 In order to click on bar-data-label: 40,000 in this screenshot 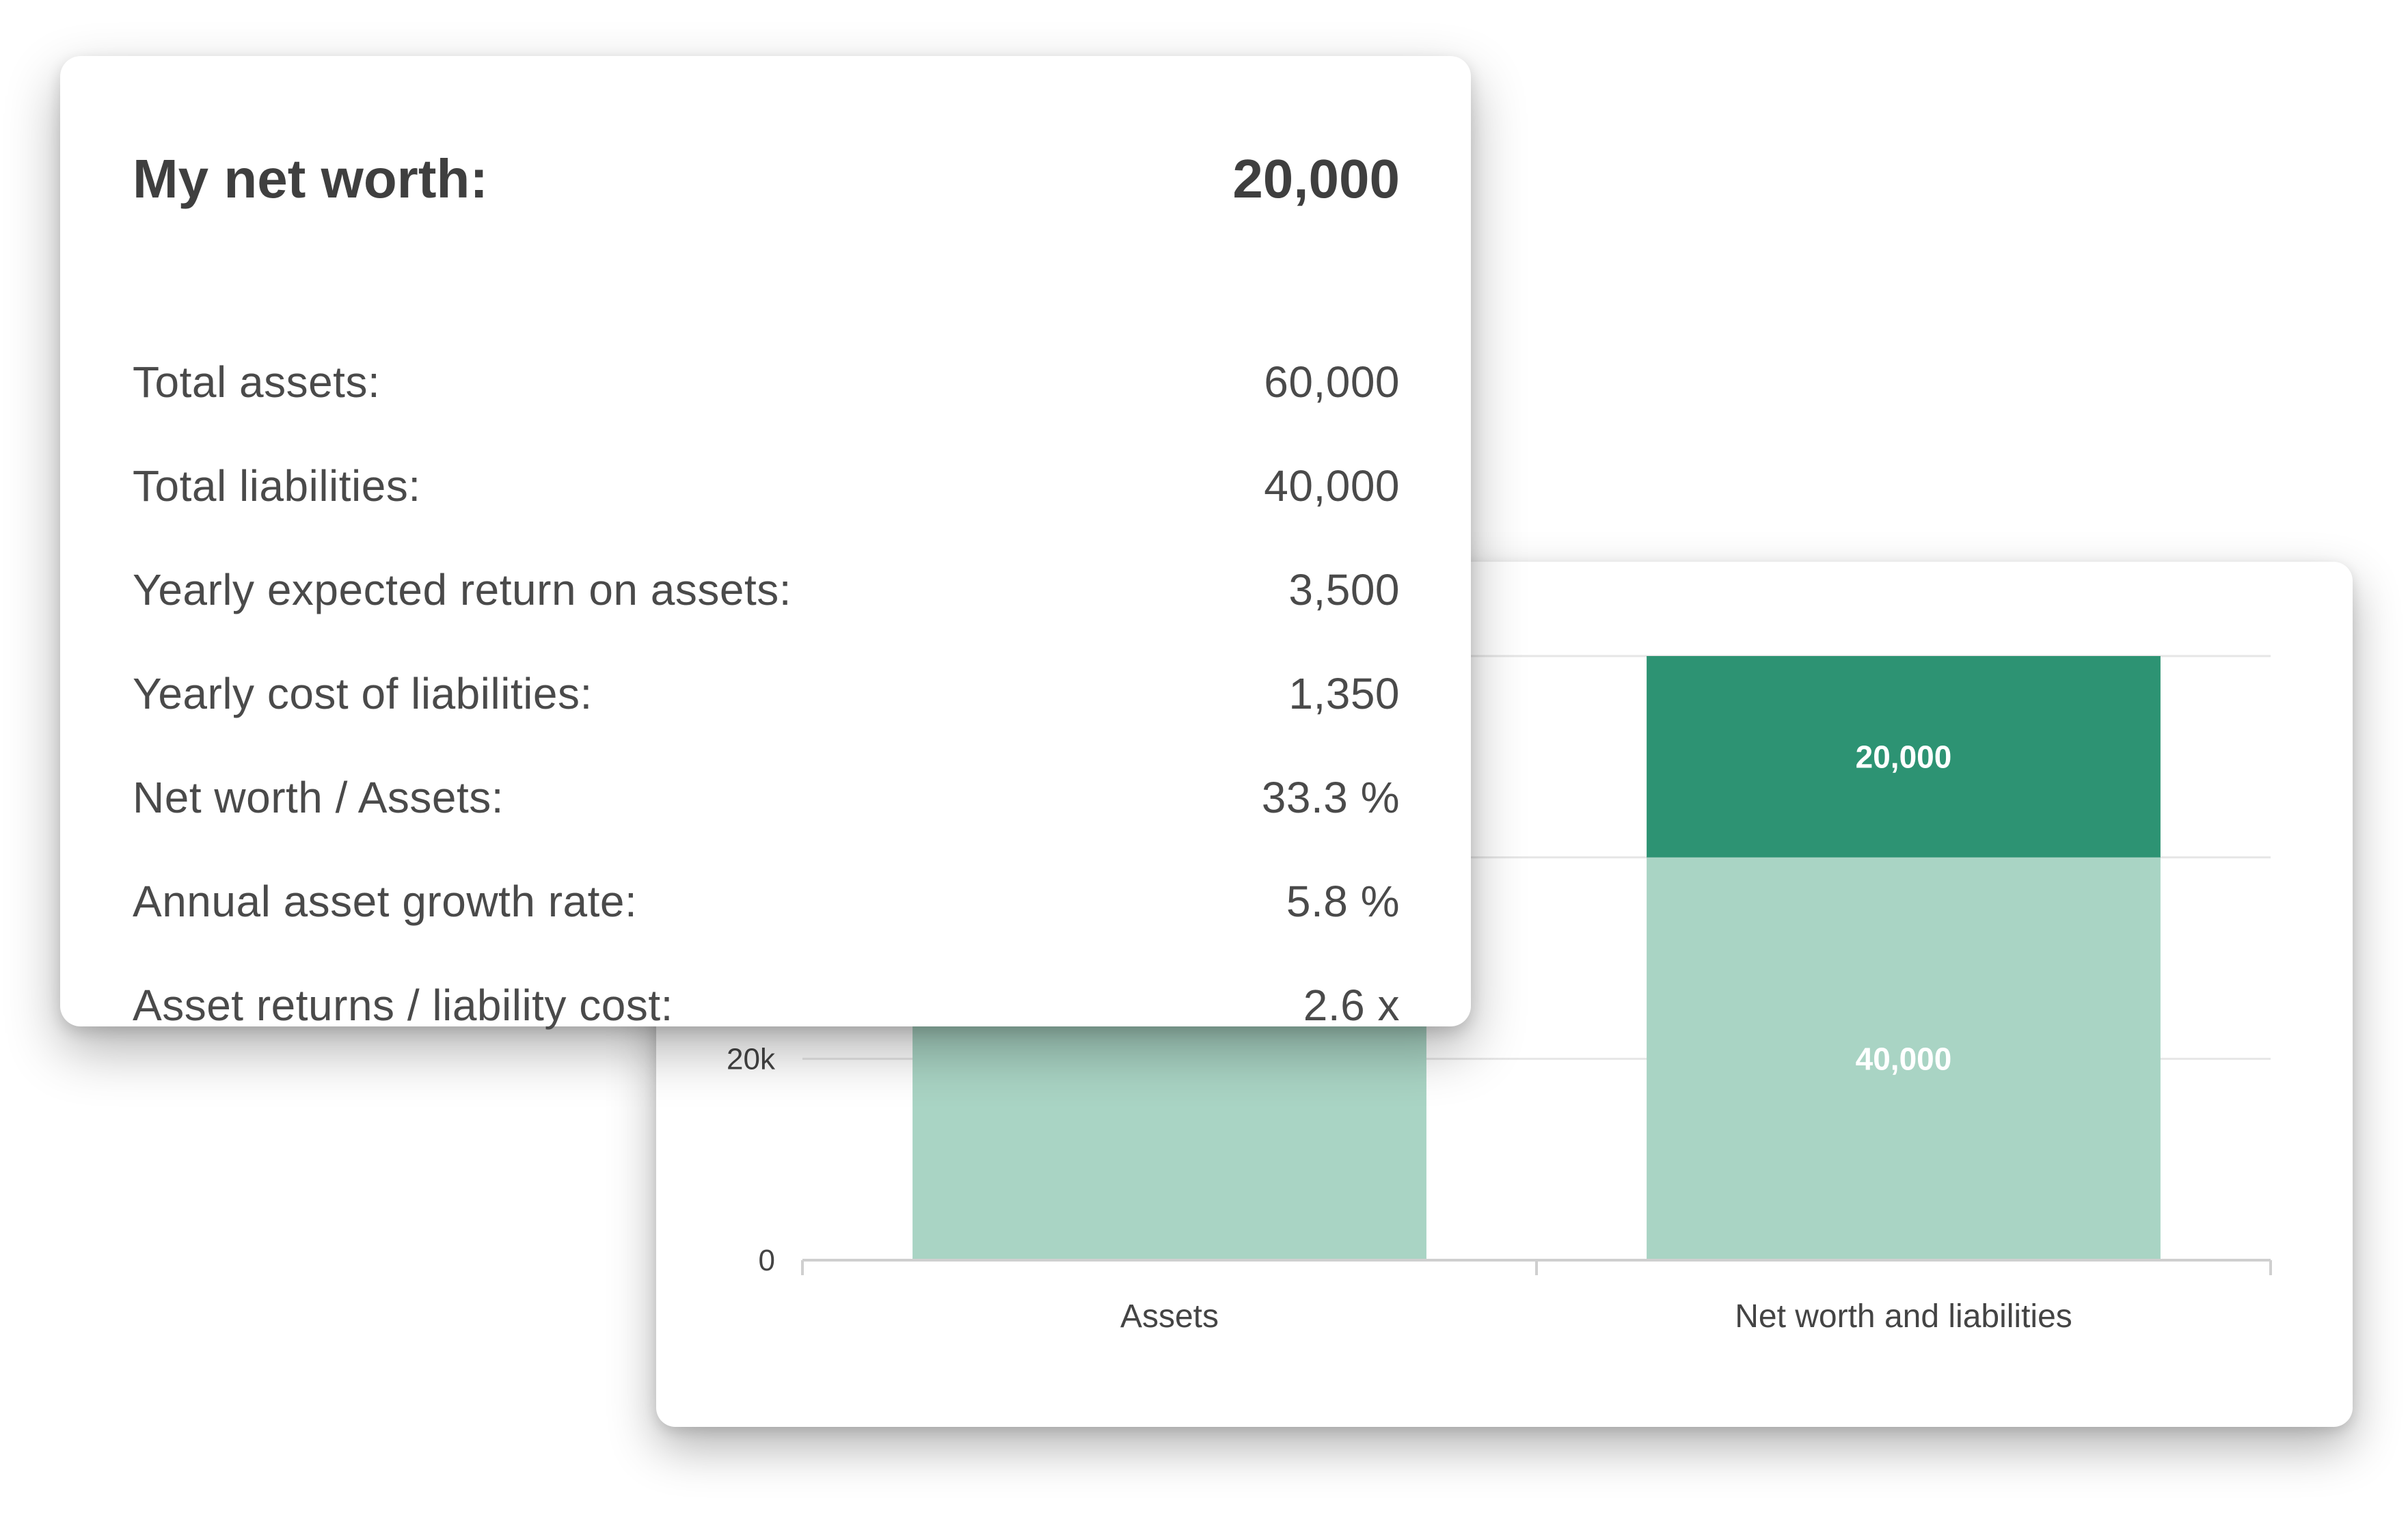, I will do `click(1904, 1058)`.